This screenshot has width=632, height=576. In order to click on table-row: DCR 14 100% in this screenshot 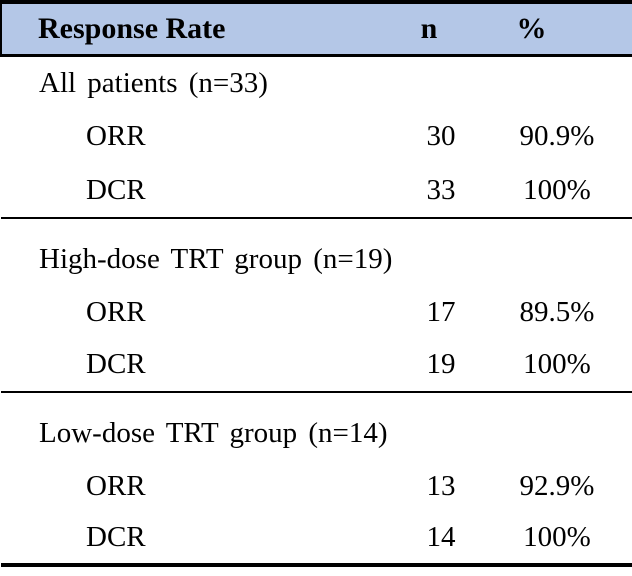, I will do `click(316, 539)`.